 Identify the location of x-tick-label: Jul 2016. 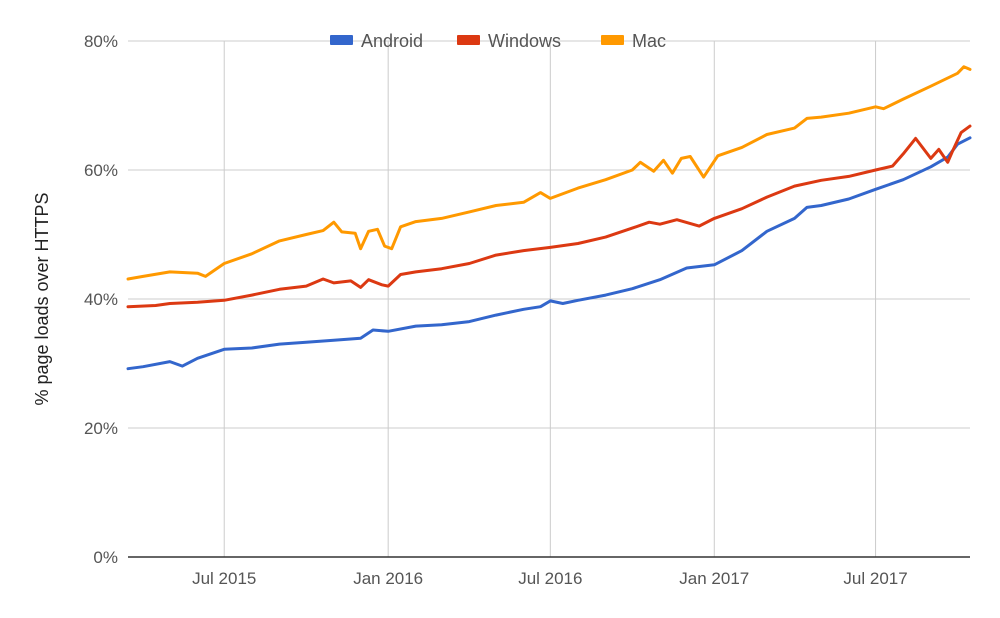
(550, 578).